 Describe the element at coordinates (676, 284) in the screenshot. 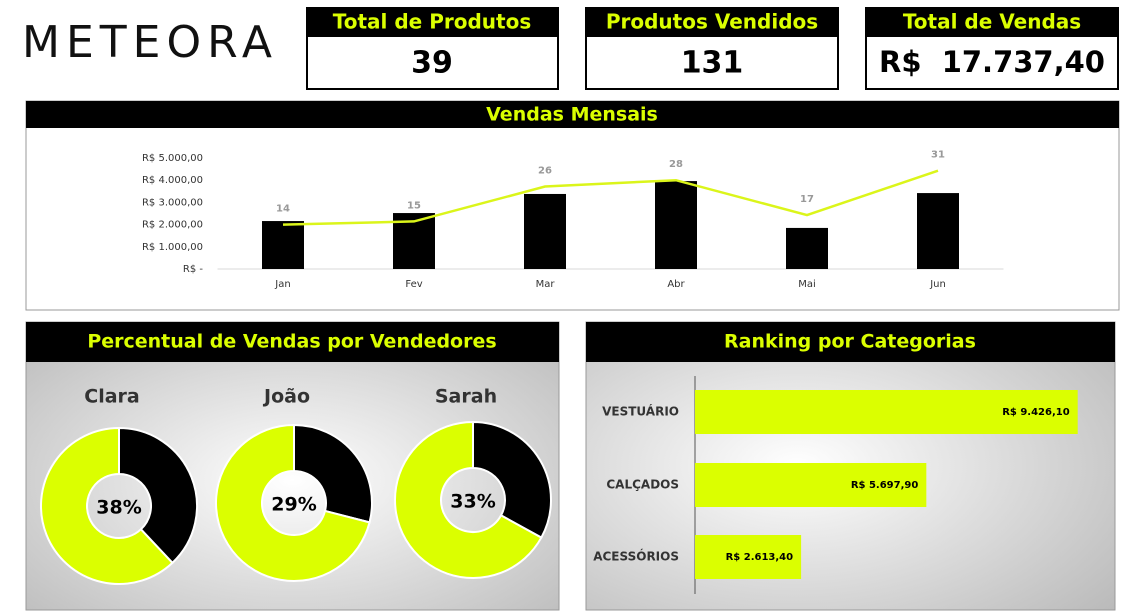

I see `x-tick-label: Abr` at that location.